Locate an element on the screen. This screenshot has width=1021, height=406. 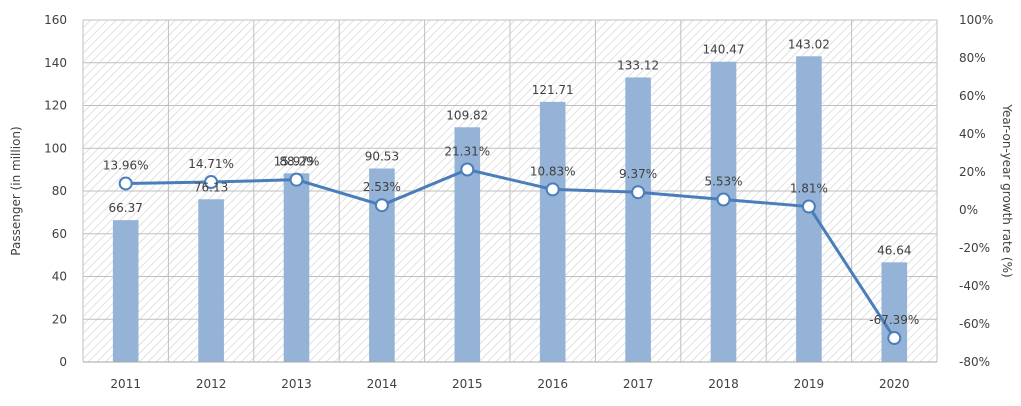
bar-value-label: 66.37 is located at coordinates (126, 208).